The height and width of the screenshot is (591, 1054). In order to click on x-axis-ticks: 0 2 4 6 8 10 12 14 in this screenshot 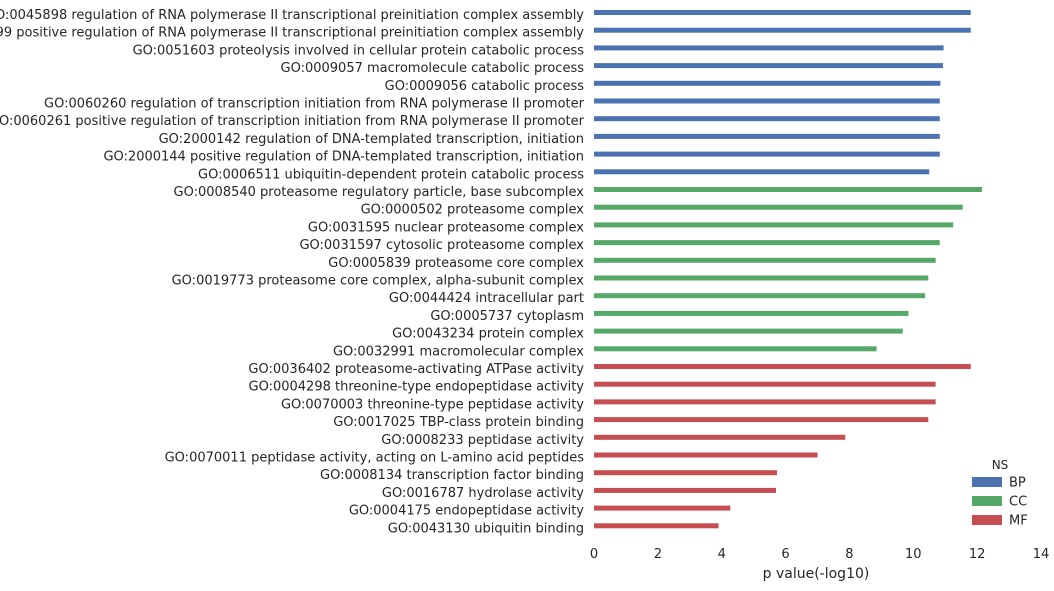, I will do `click(819, 554)`.